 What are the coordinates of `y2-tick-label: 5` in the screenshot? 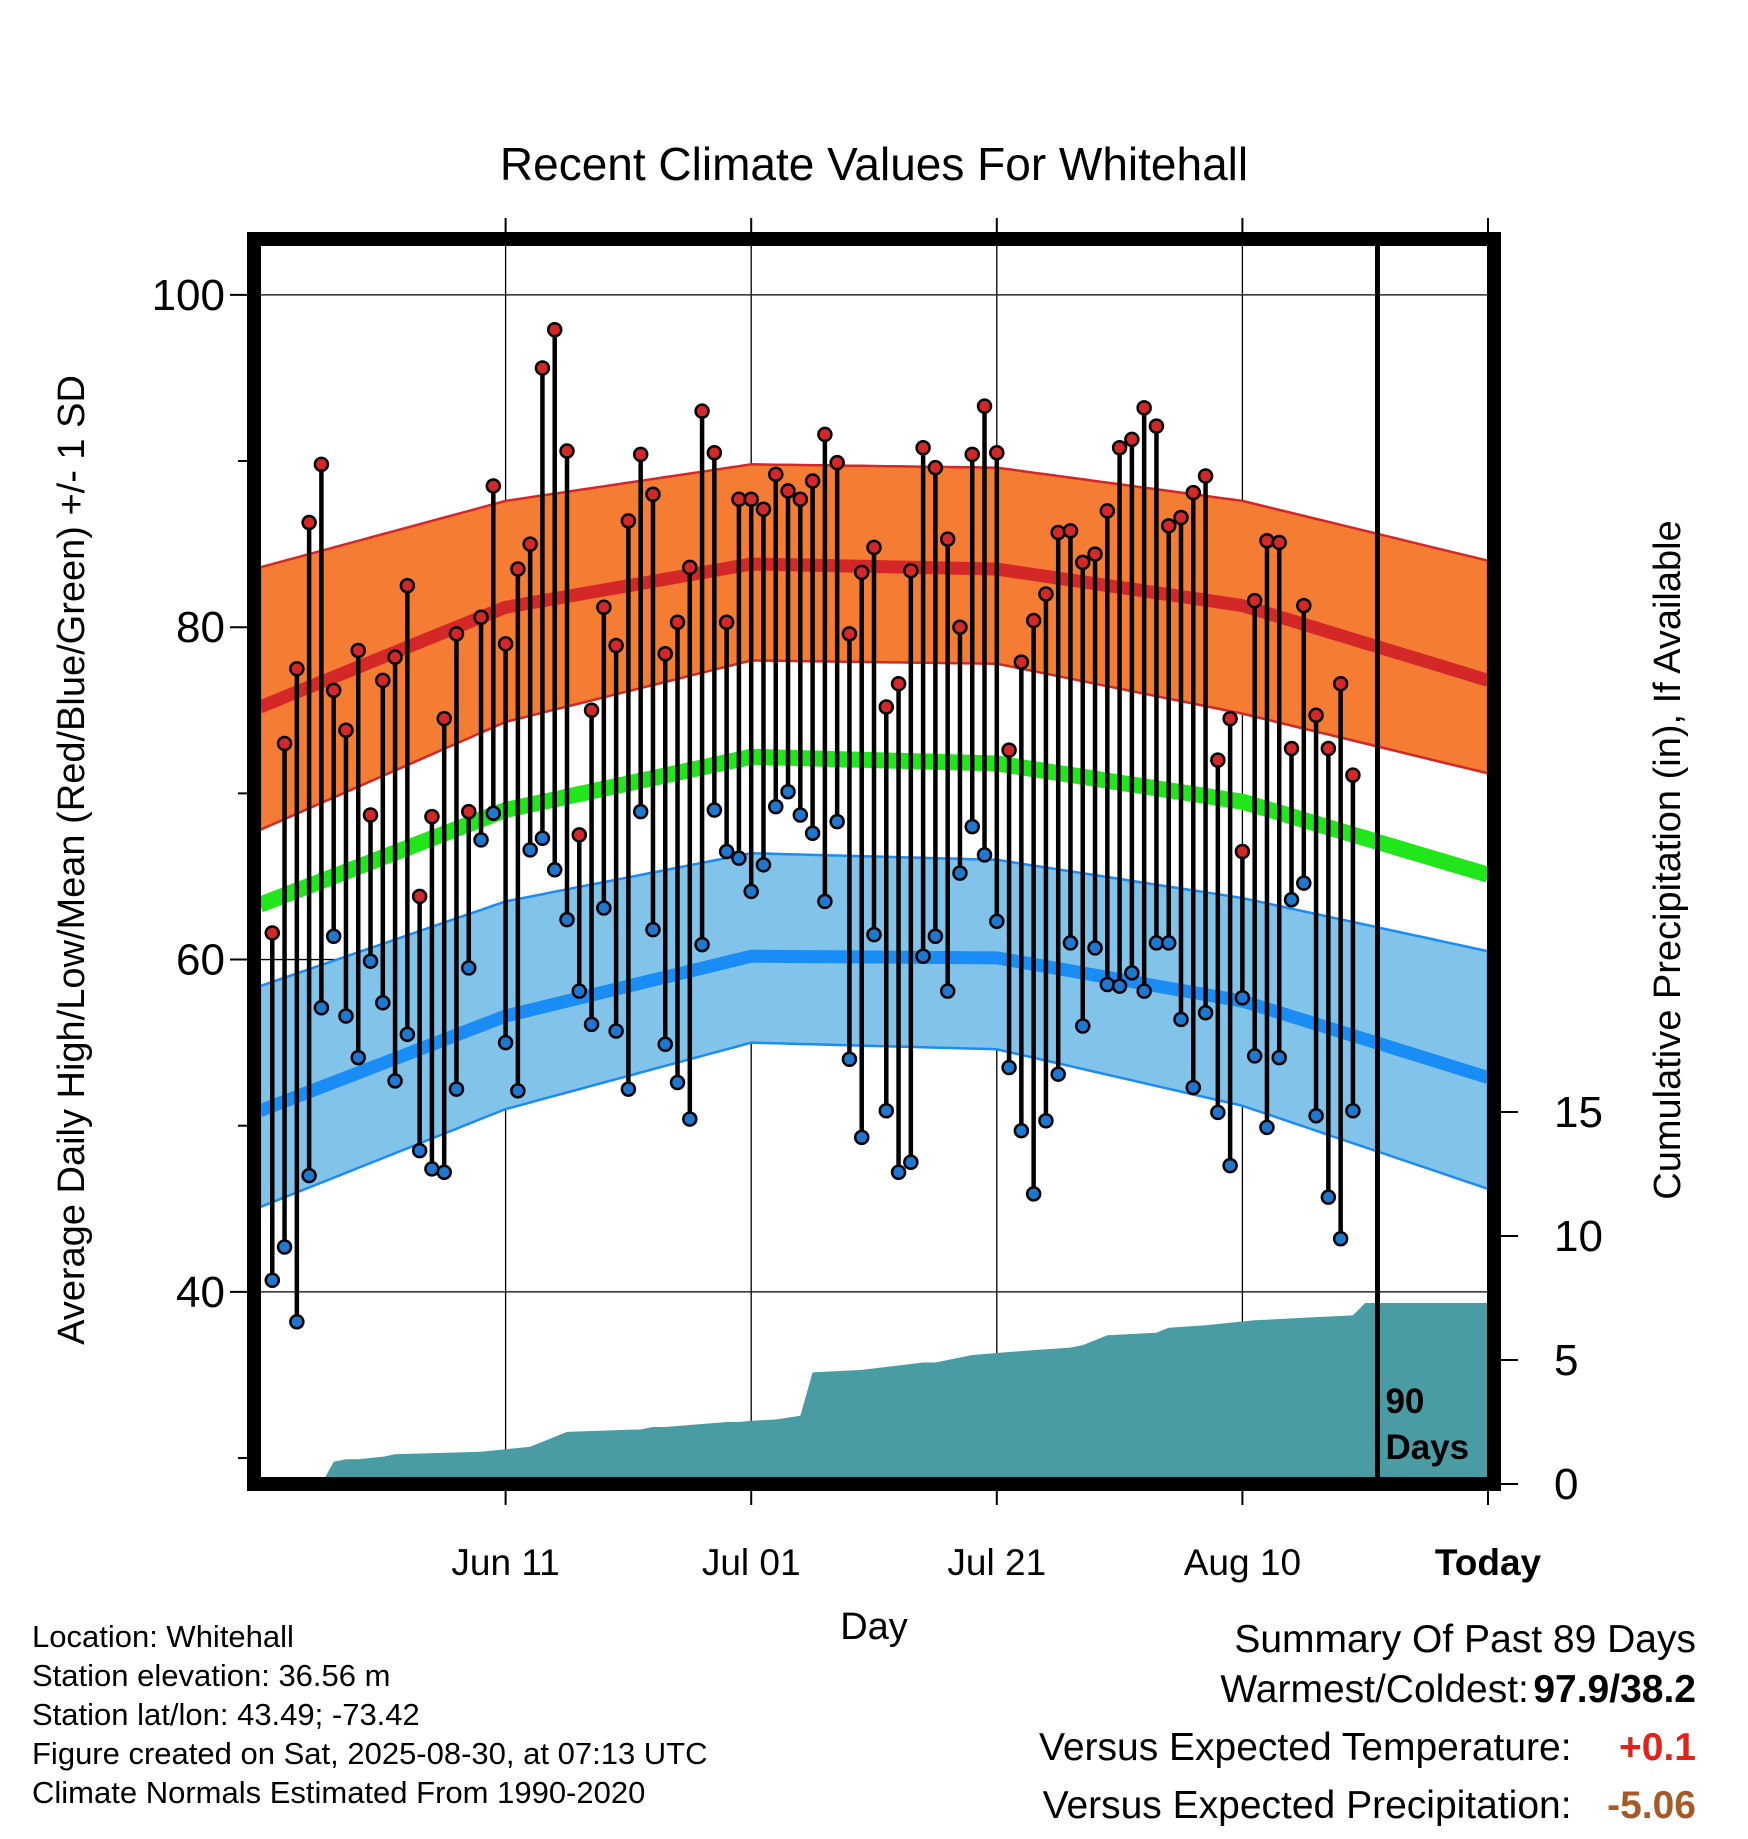 It's located at (1566, 1360).